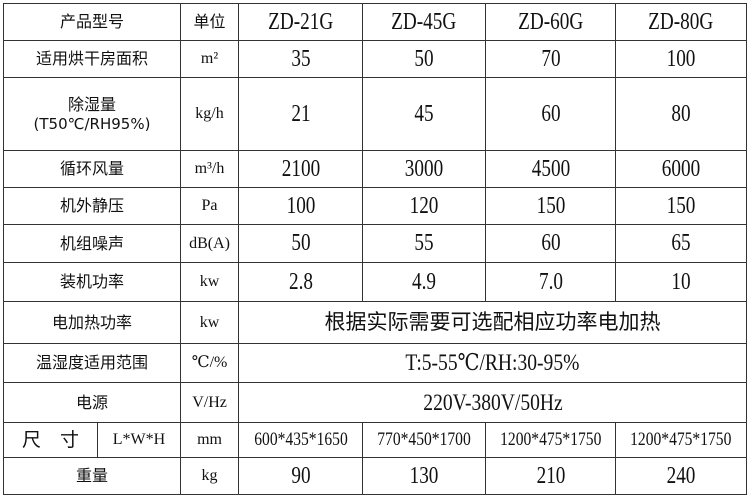  I want to click on cell-value: 7.0, so click(550, 281).